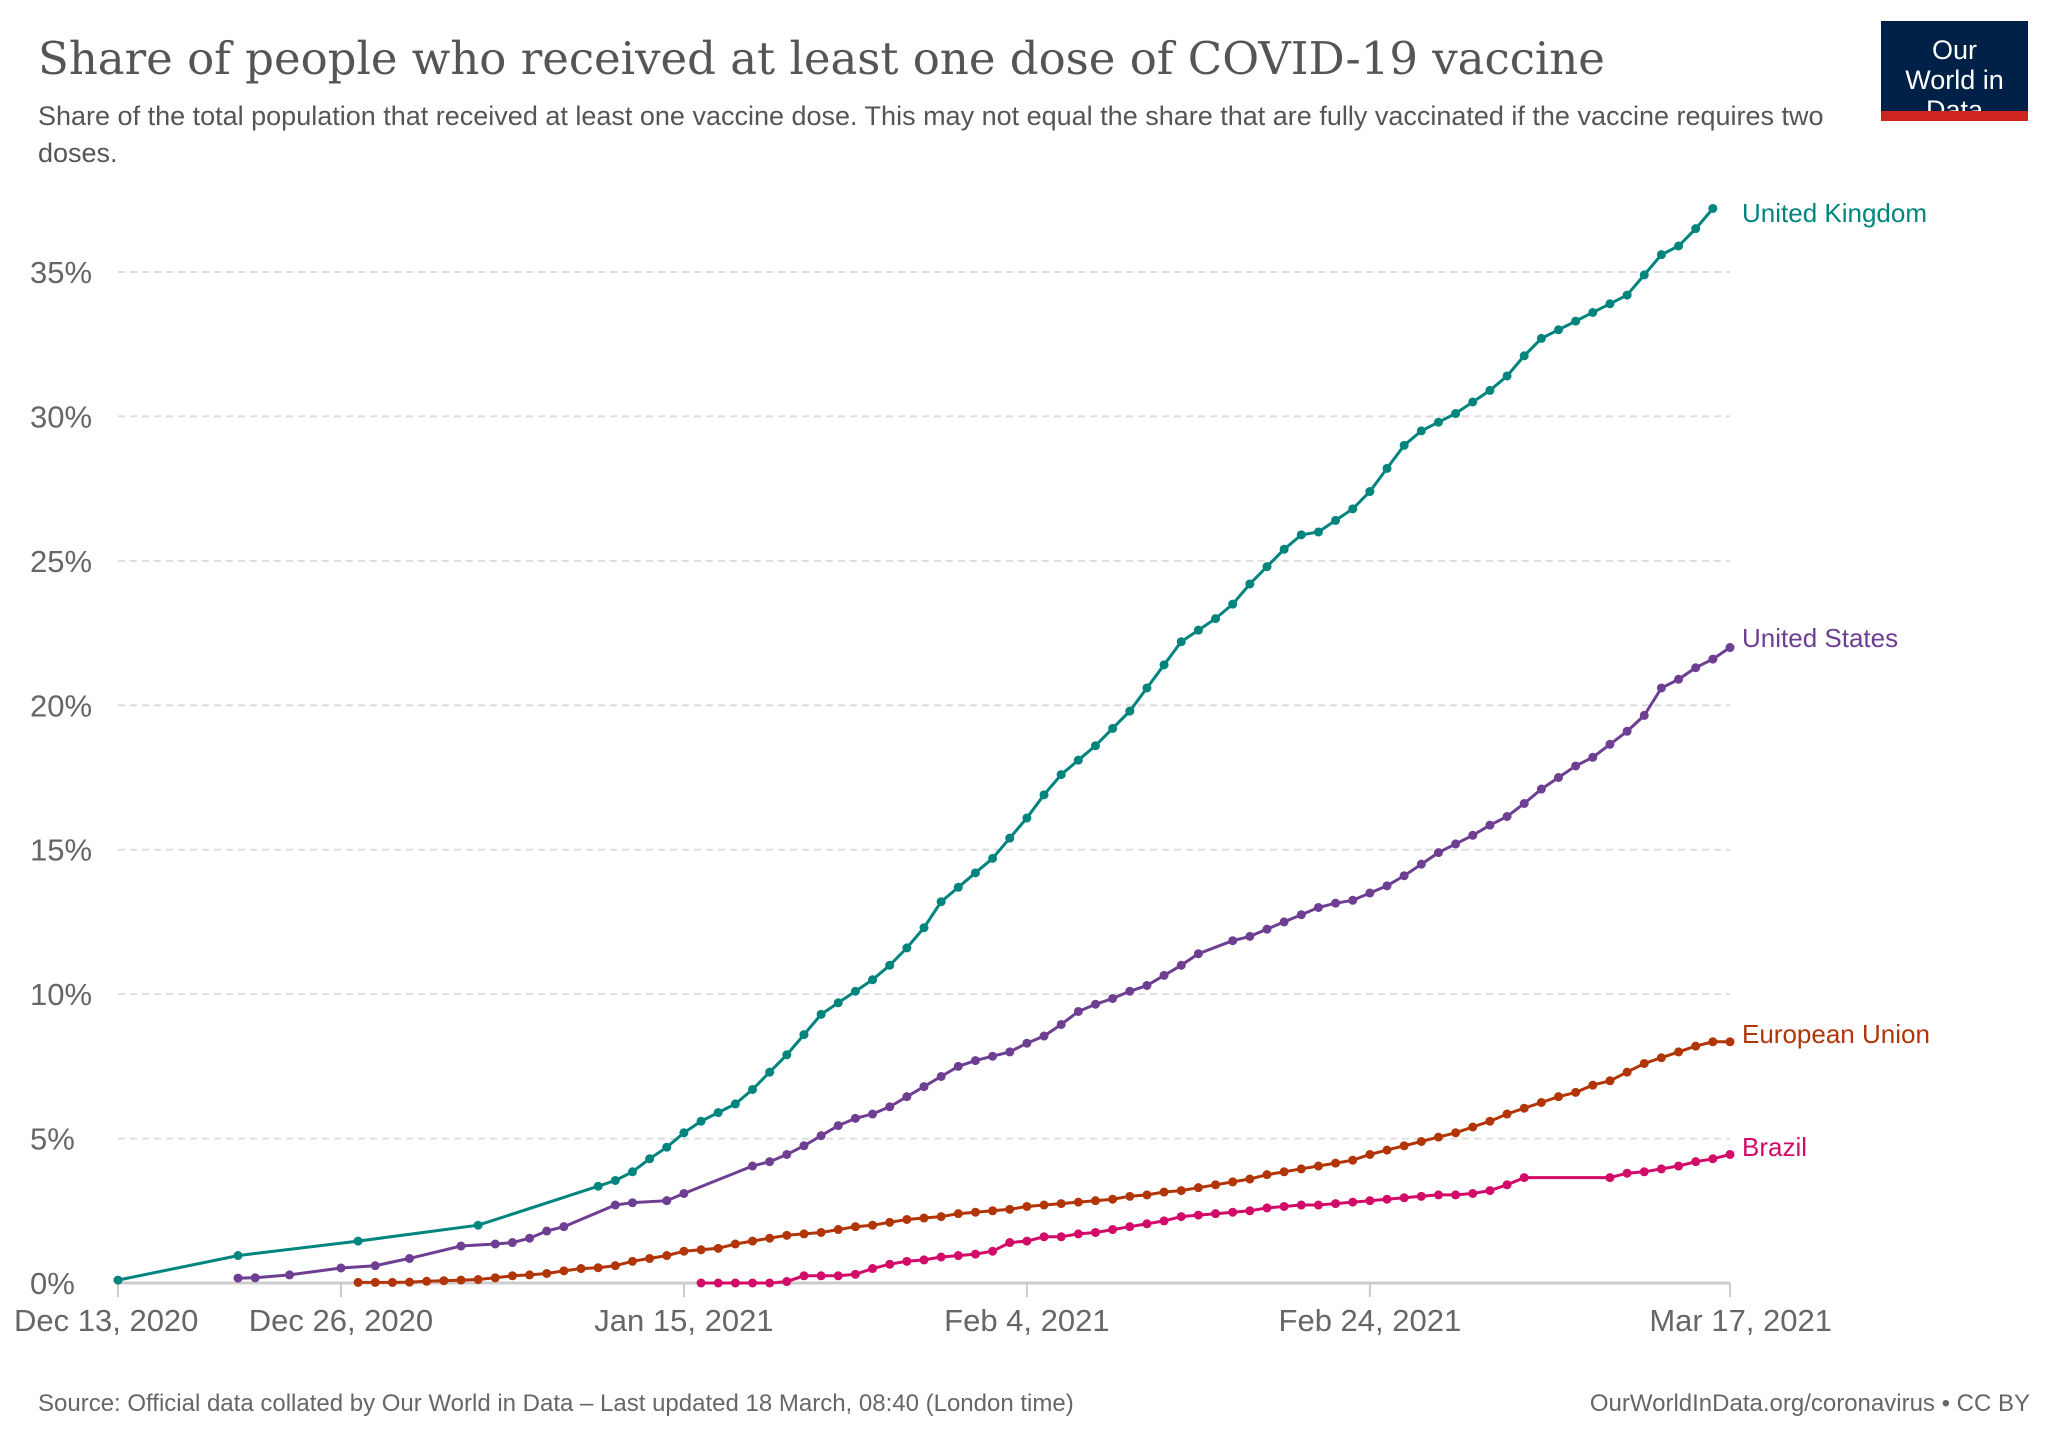 The height and width of the screenshot is (1445, 2048). I want to click on series-line-brazil, so click(1216, 1219).